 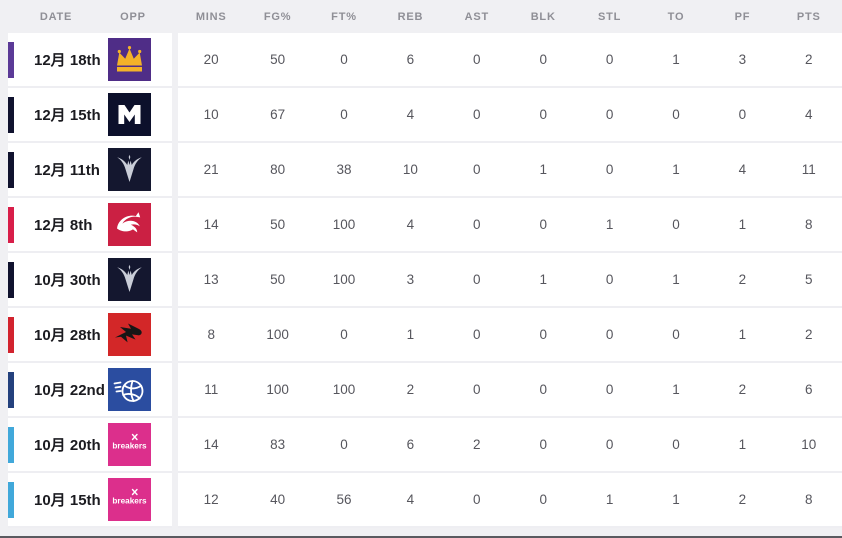 I want to click on table-row: 10月 20th breakers 14 83 0 6 2 0 0 0 1 10, so click(x=421, y=445).